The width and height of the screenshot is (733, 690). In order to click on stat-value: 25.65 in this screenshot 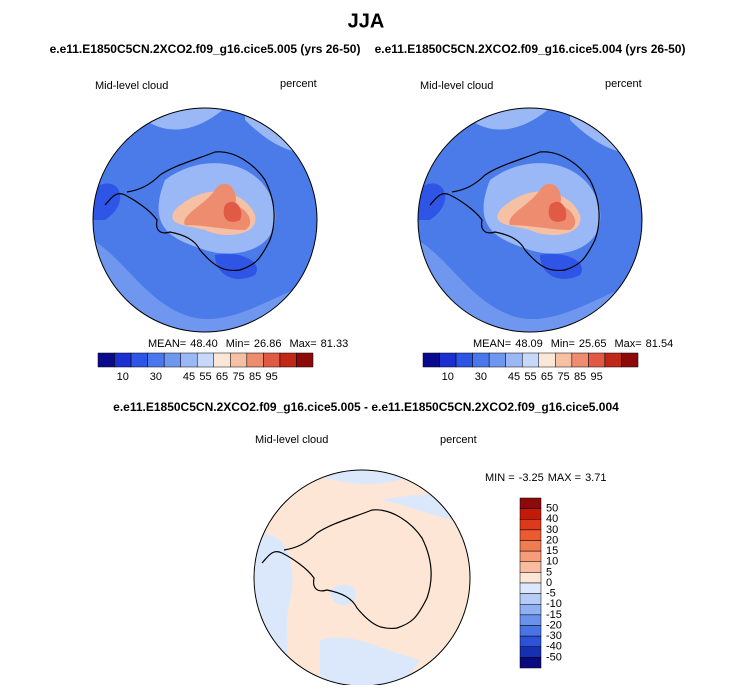, I will do `click(593, 344)`.